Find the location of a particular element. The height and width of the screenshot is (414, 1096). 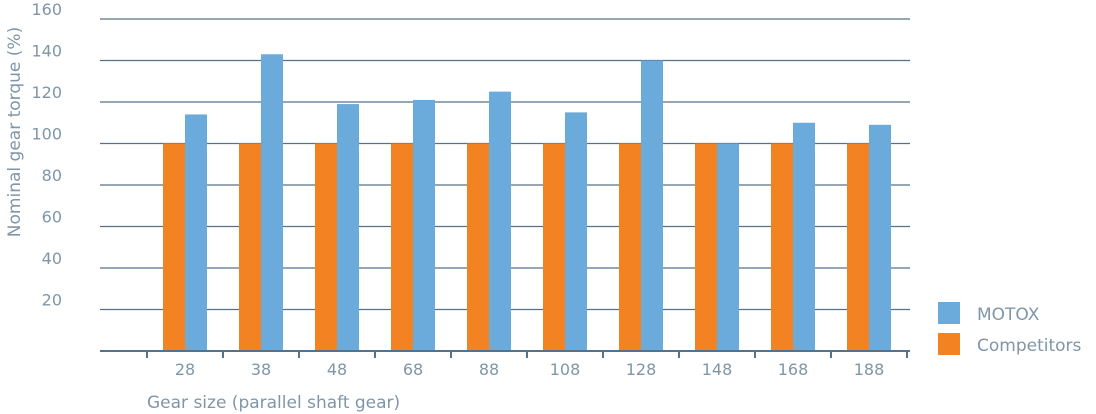

legend-label-motox: MOTOX is located at coordinates (1008, 315).